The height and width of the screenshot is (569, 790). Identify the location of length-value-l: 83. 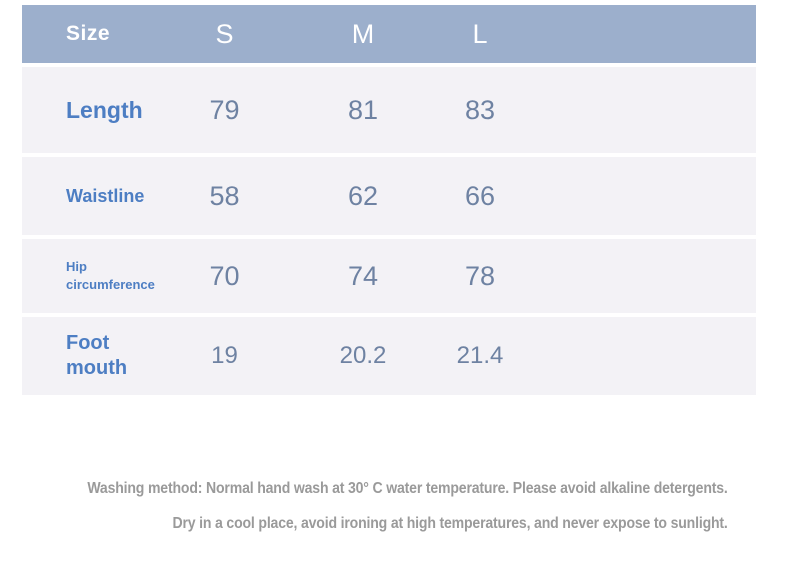
(480, 109).